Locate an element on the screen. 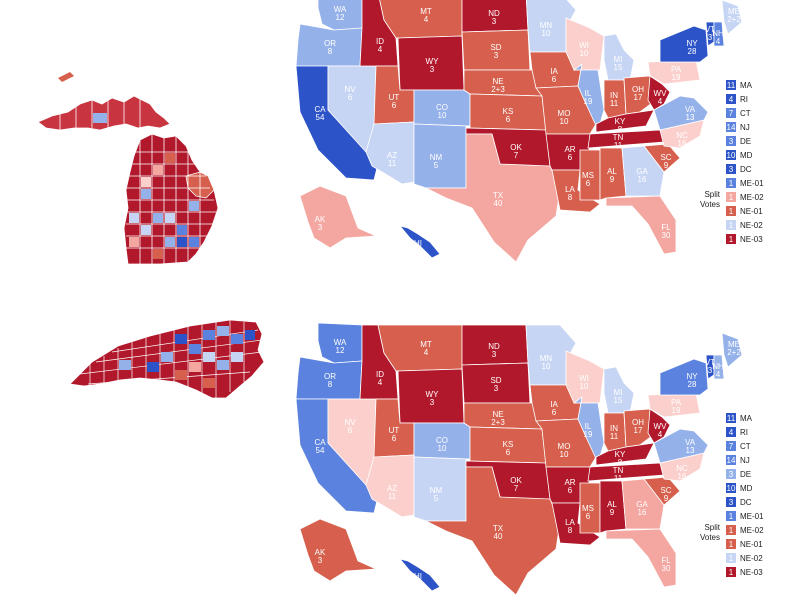 Image resolution: width=800 pixels, height=600 pixels. state-abbr-label: MT is located at coordinates (426, 11).